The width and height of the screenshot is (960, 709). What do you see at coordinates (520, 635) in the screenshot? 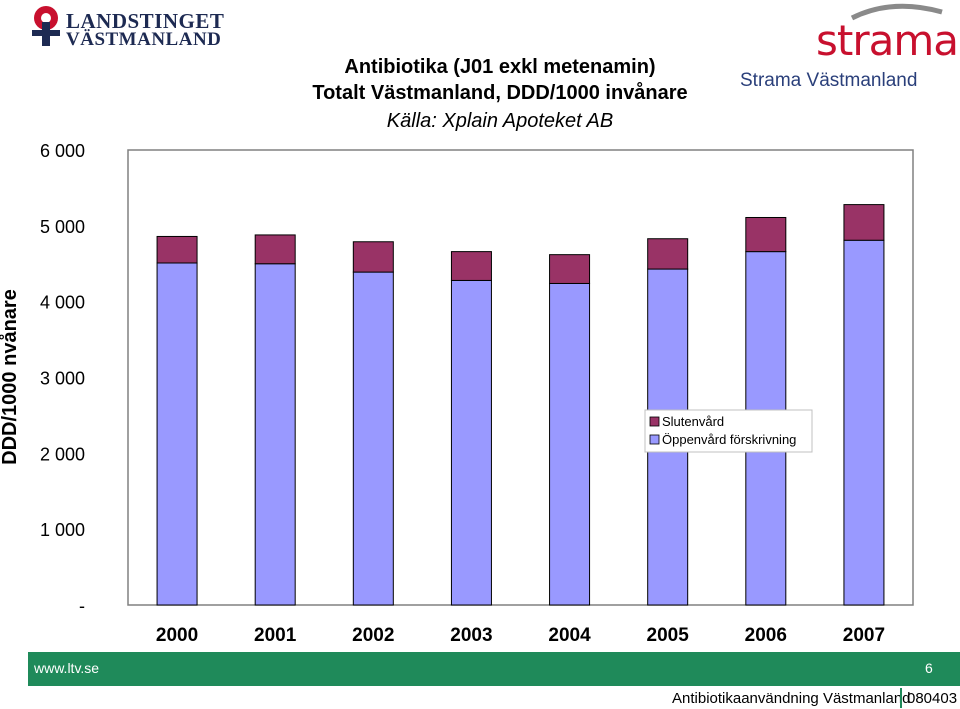
I see `x-axis: 2000 2001 2002 2003 2004 2005 2006 2007` at bounding box center [520, 635].